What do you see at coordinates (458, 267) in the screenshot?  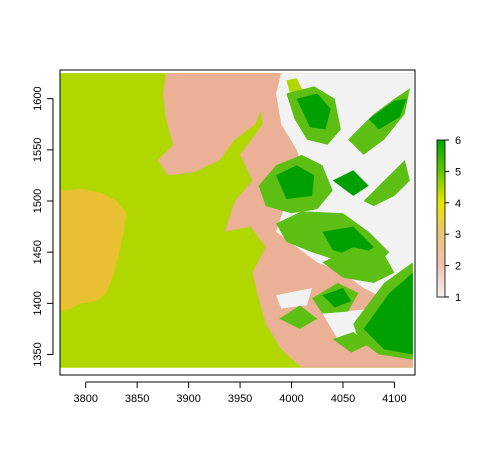 I see `legend-tick-label: 2` at bounding box center [458, 267].